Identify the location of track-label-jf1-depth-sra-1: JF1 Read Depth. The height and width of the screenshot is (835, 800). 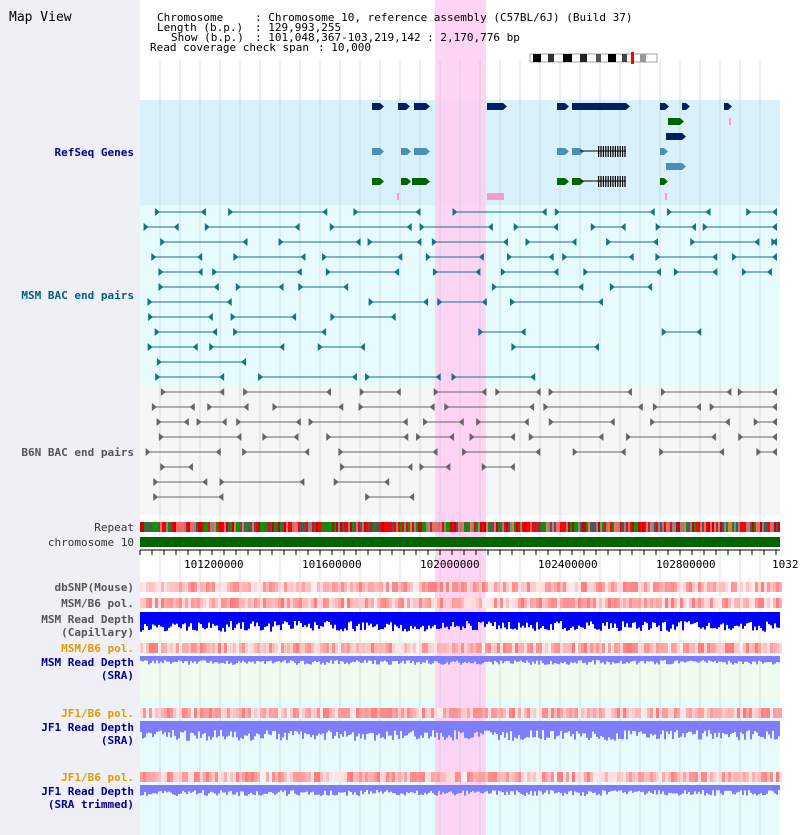
(87, 727).